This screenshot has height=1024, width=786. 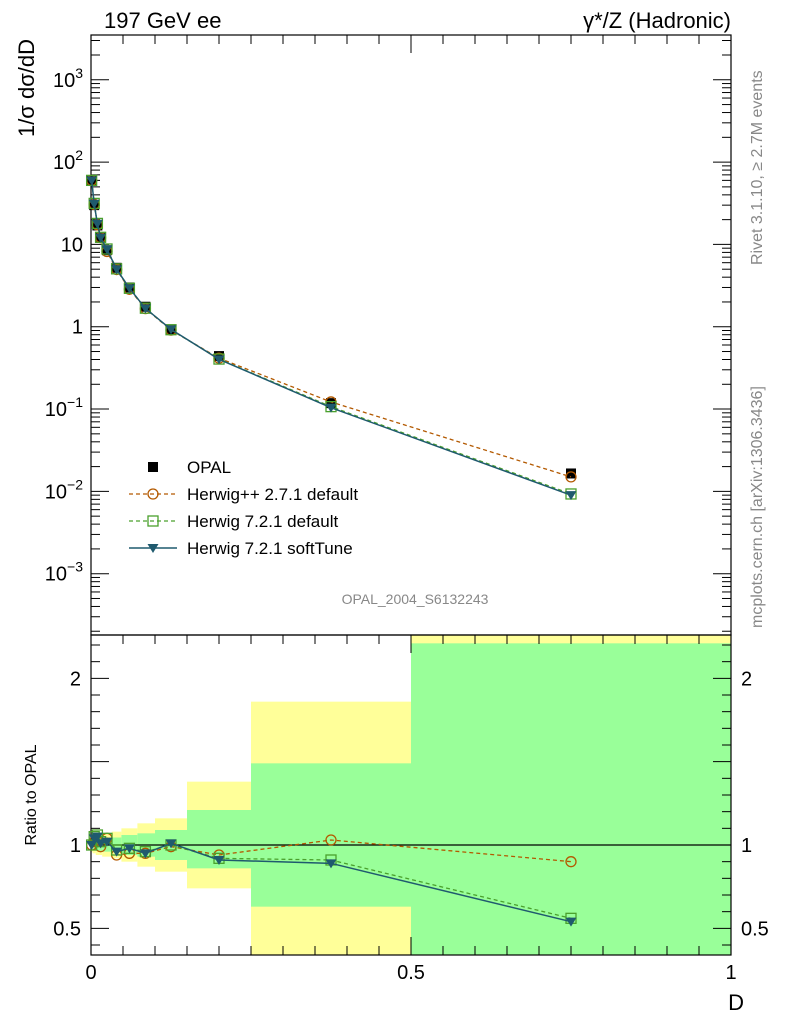 I want to click on ratio-line-herwigpp, so click(x=331, y=850).